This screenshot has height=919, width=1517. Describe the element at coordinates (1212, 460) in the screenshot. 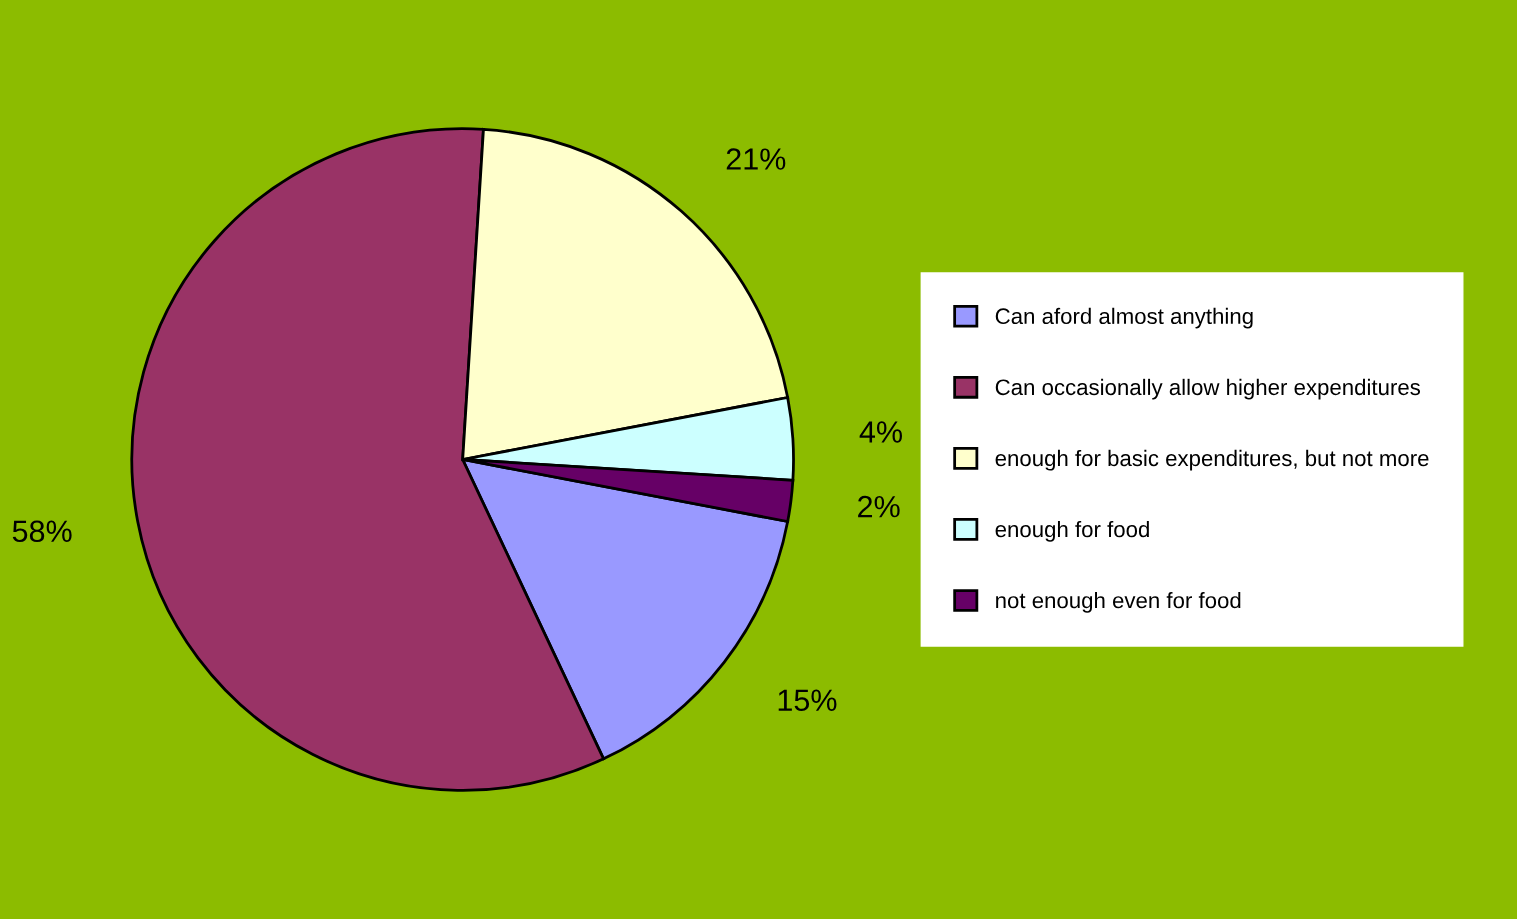

I see `legend-label: enough for basic expenditures, but not more` at that location.